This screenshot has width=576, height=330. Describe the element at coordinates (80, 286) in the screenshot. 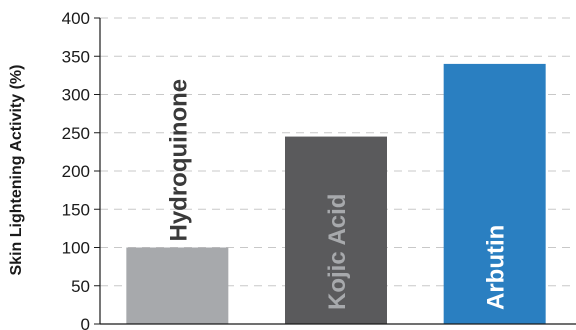

I see `y-tick-label: 50` at that location.